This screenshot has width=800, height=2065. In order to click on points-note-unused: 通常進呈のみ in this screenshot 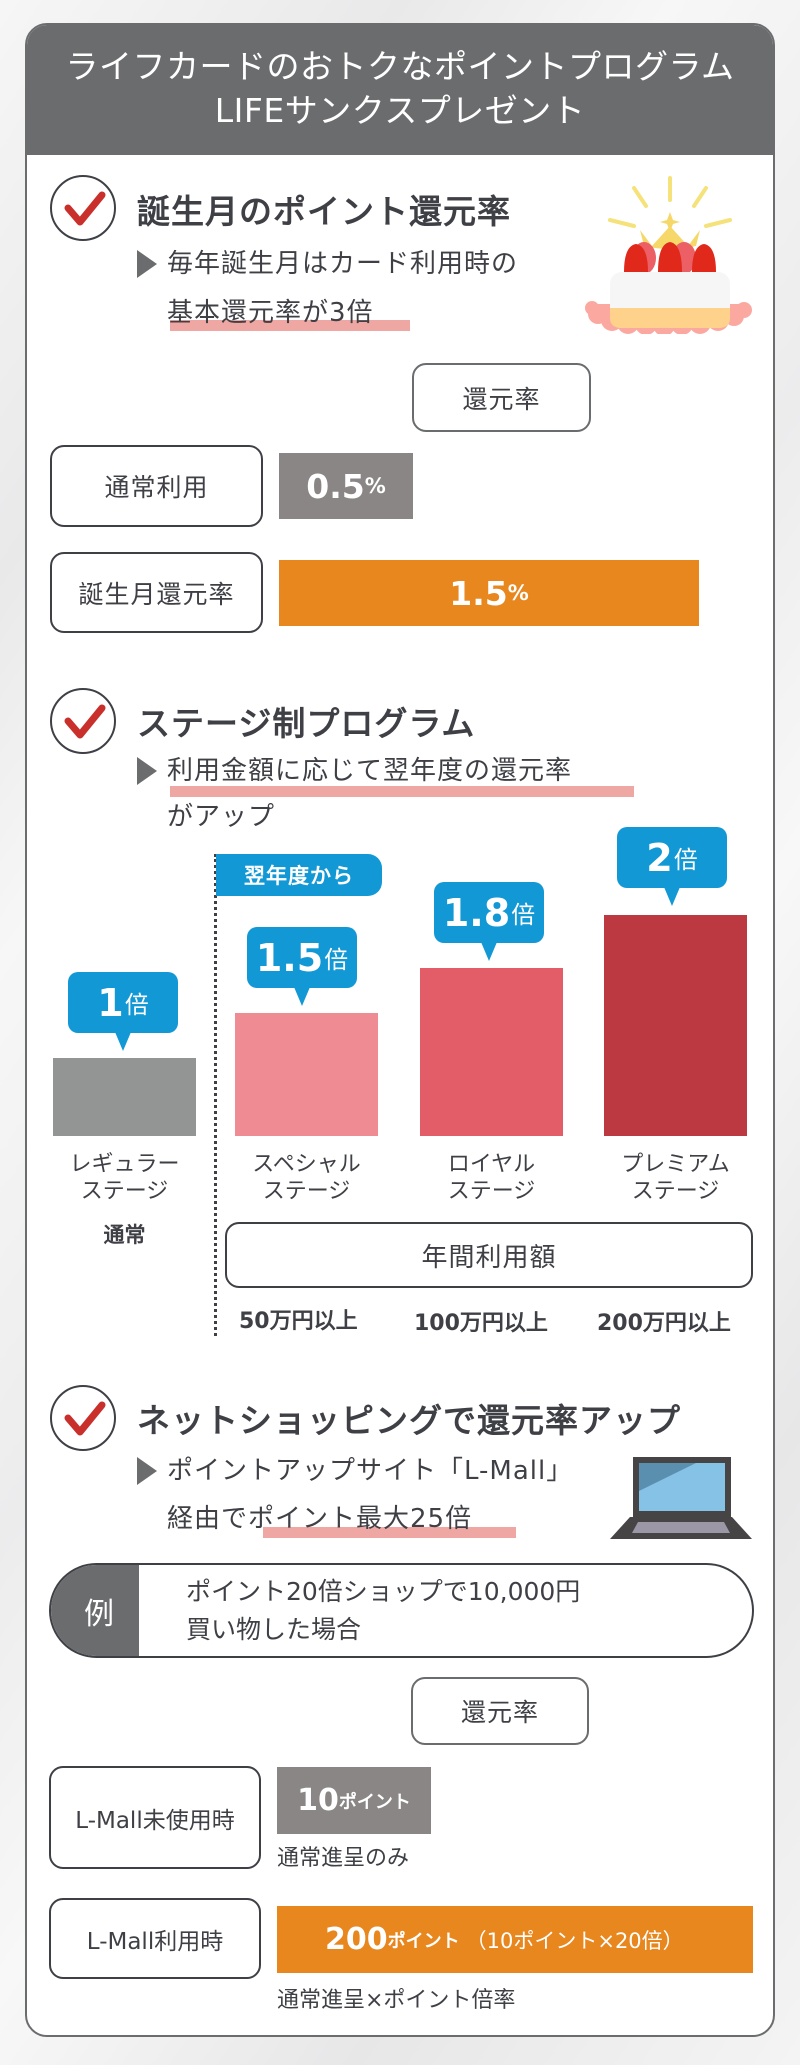, I will do `click(343, 1858)`.